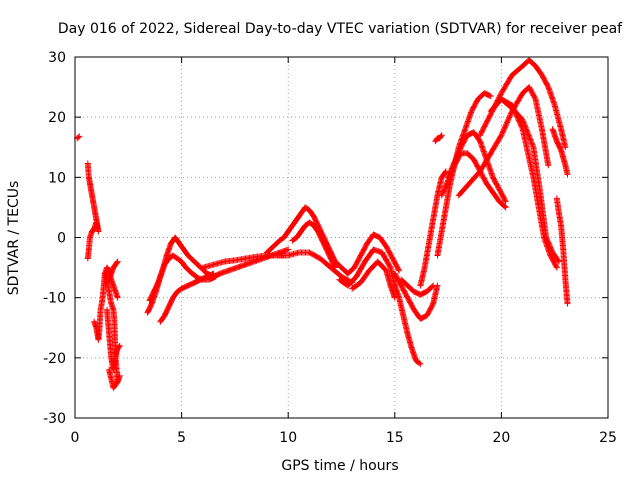 This screenshot has width=640, height=480. Describe the element at coordinates (501, 438) in the screenshot. I see `x-tick-label: 20` at that location.